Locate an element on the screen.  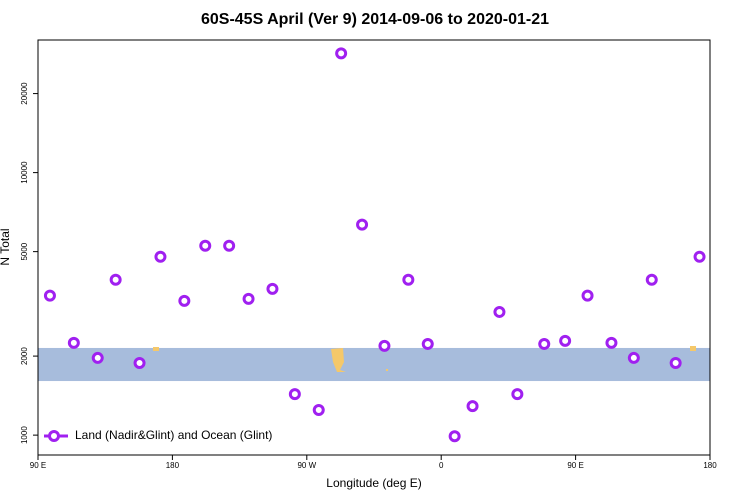
legend-marker is located at coordinates (54, 436).